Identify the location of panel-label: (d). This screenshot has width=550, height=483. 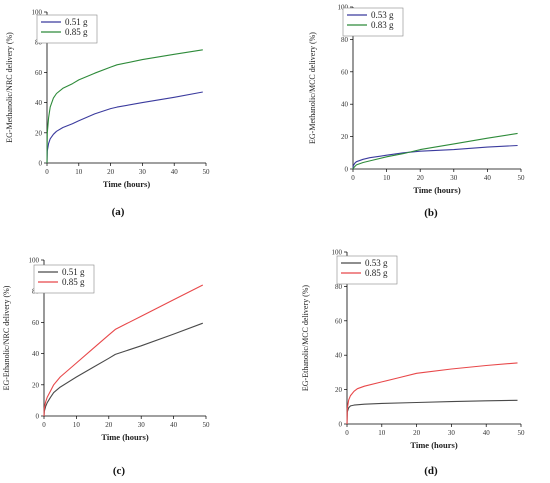
(431, 471).